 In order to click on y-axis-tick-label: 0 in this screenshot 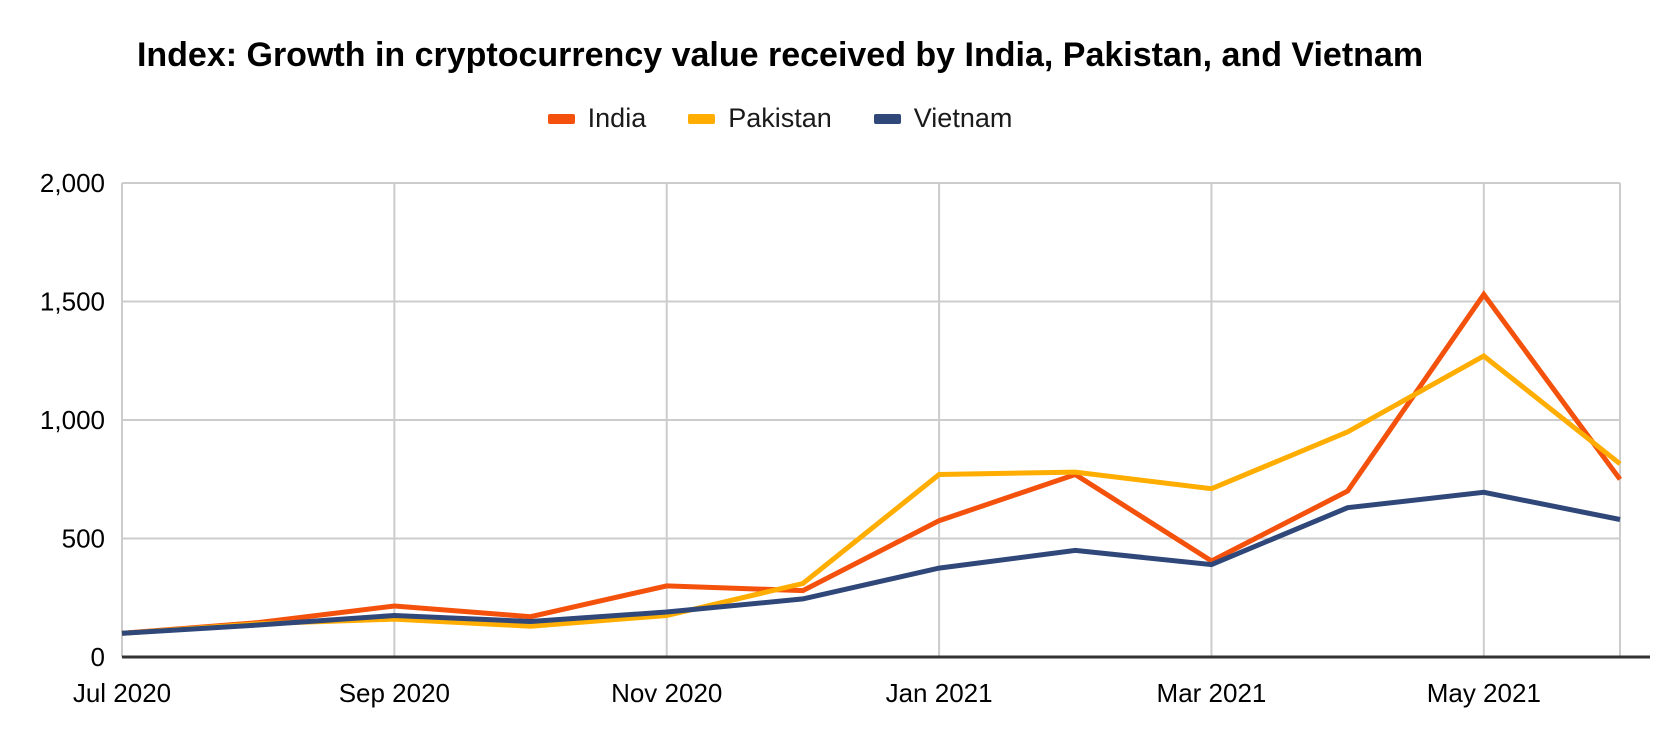, I will do `click(98, 657)`.